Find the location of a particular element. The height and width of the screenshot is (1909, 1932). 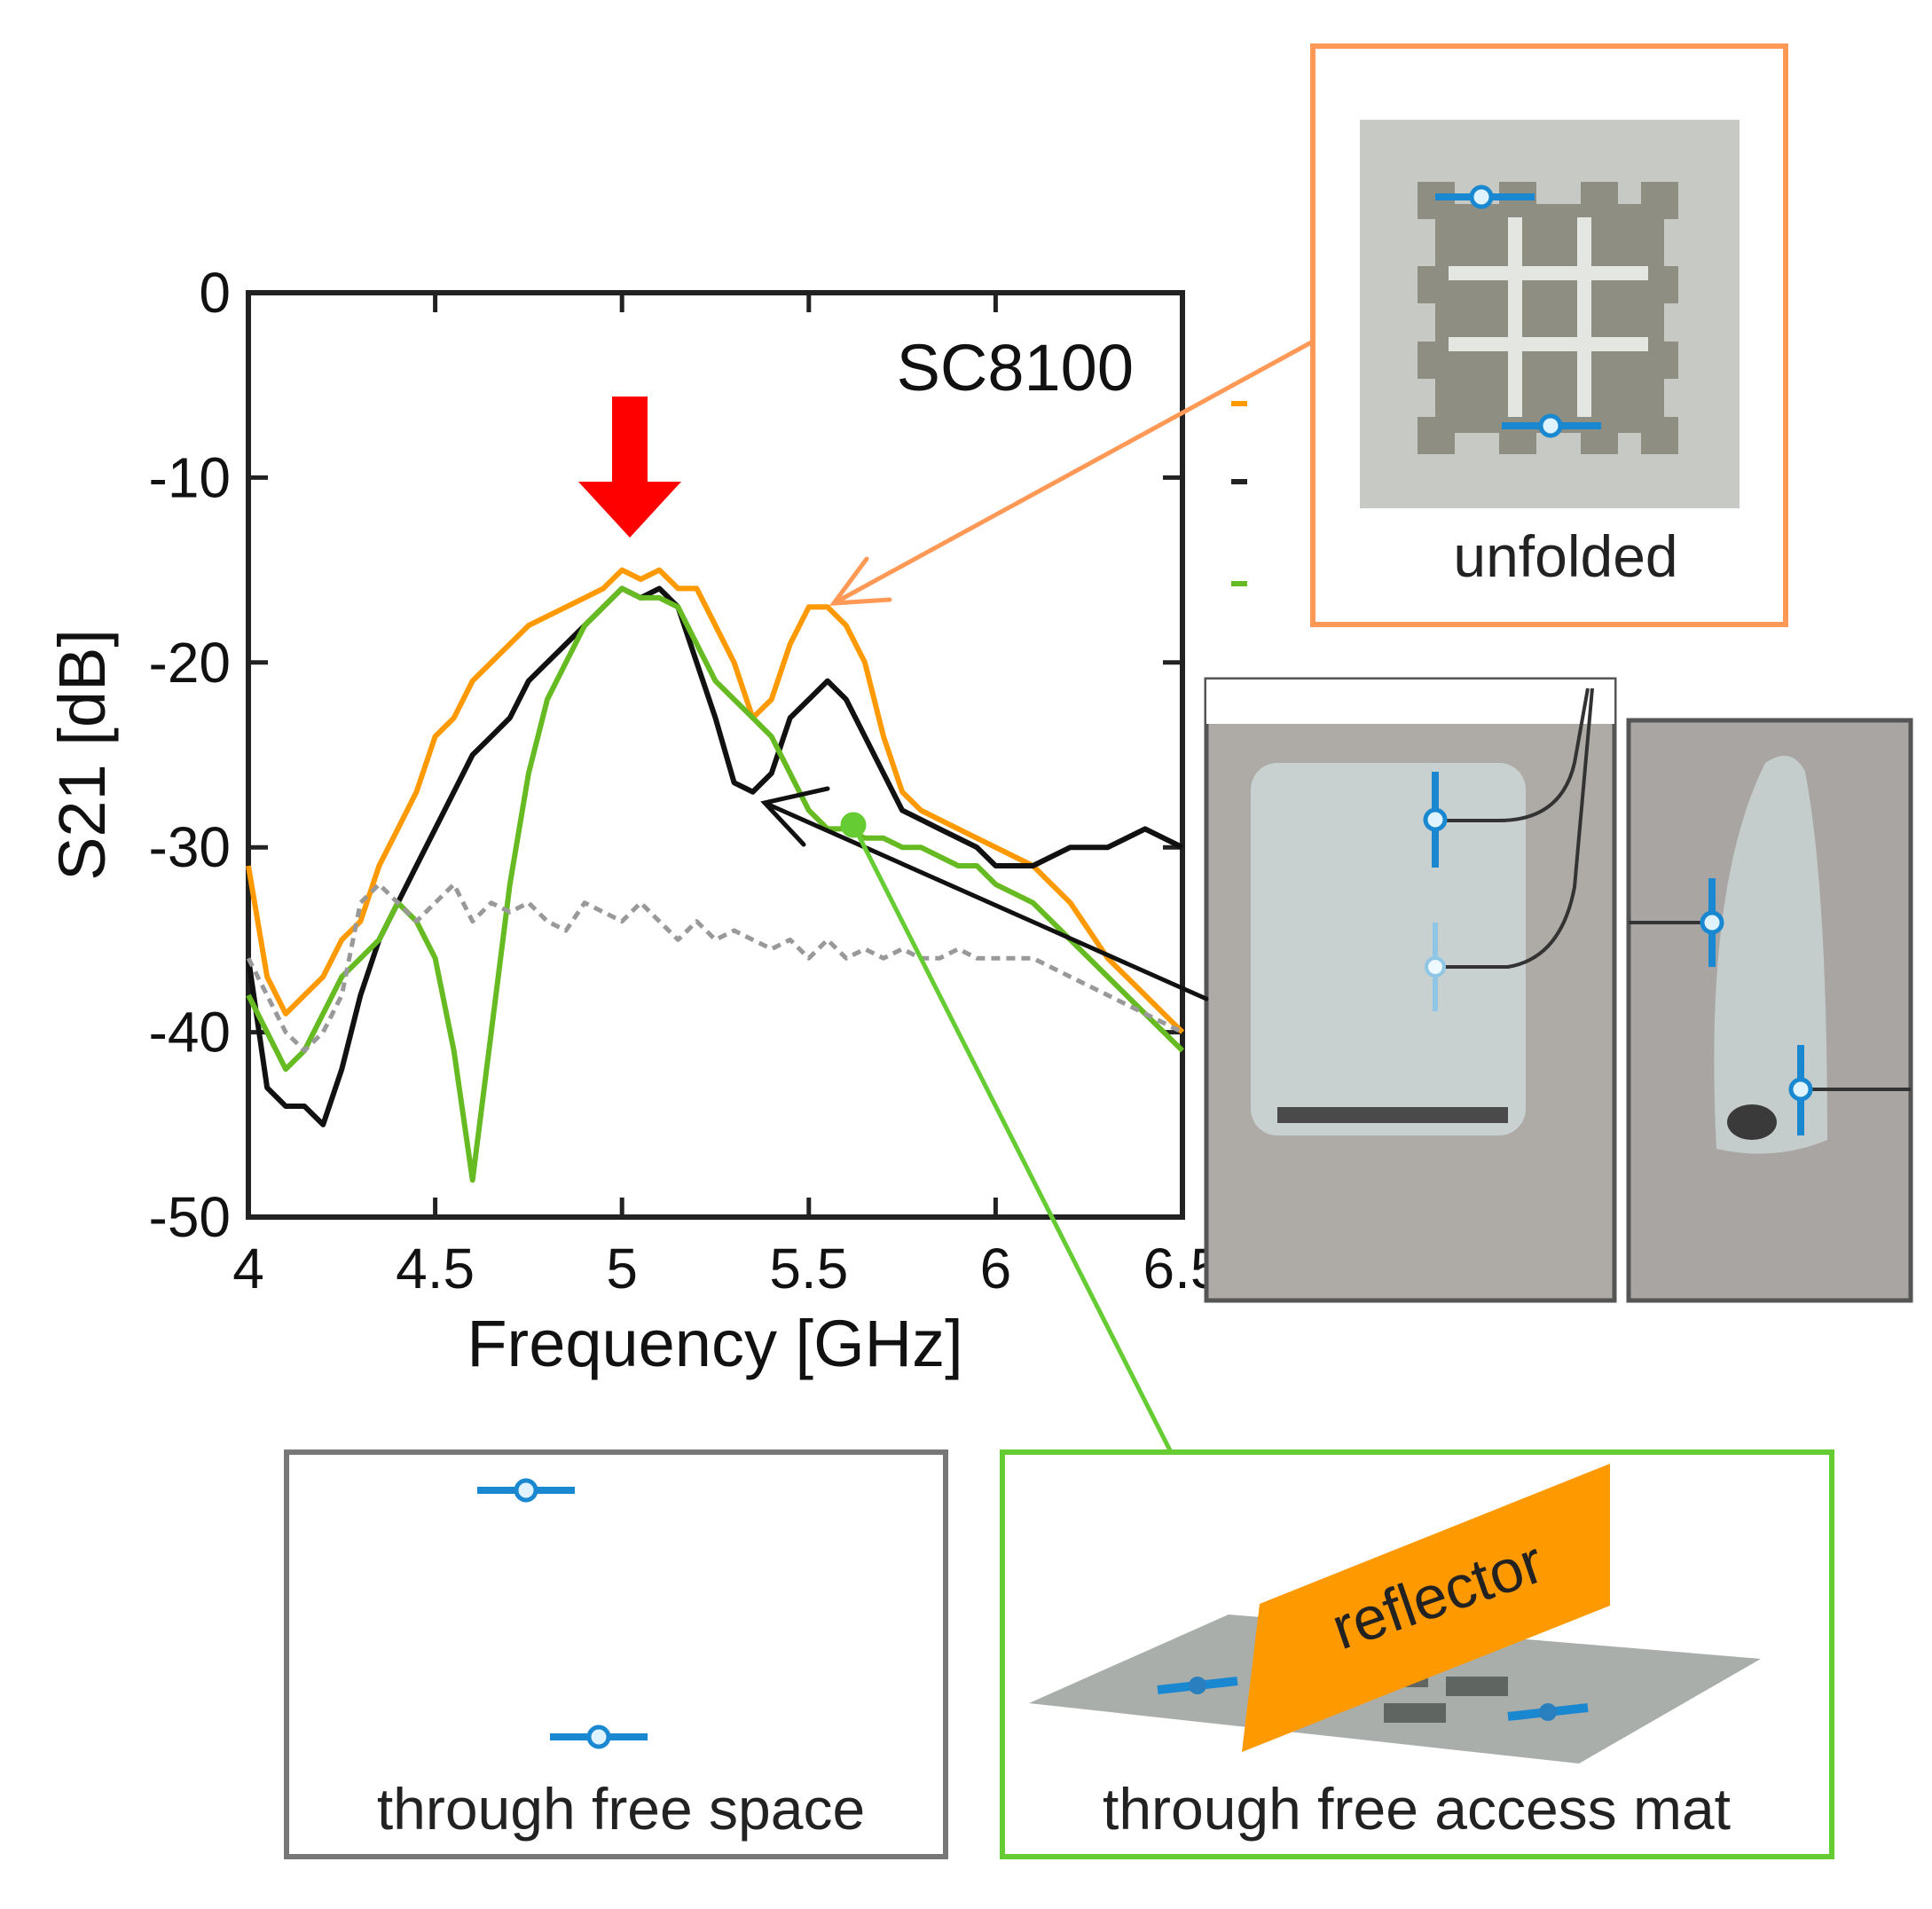

legend-dash-orange is located at coordinates (1239, 403).